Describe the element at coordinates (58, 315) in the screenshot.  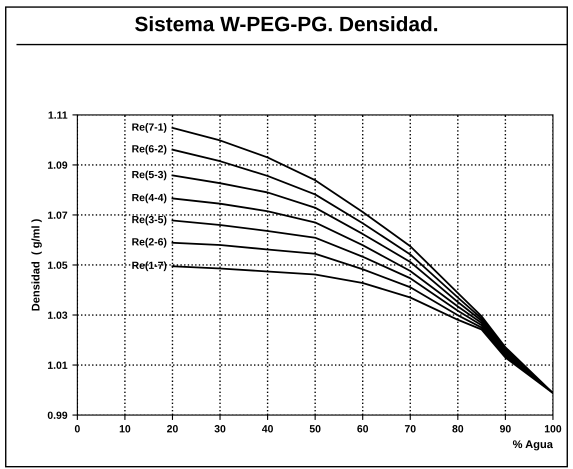
I see `y-tick-label: 1.03` at that location.